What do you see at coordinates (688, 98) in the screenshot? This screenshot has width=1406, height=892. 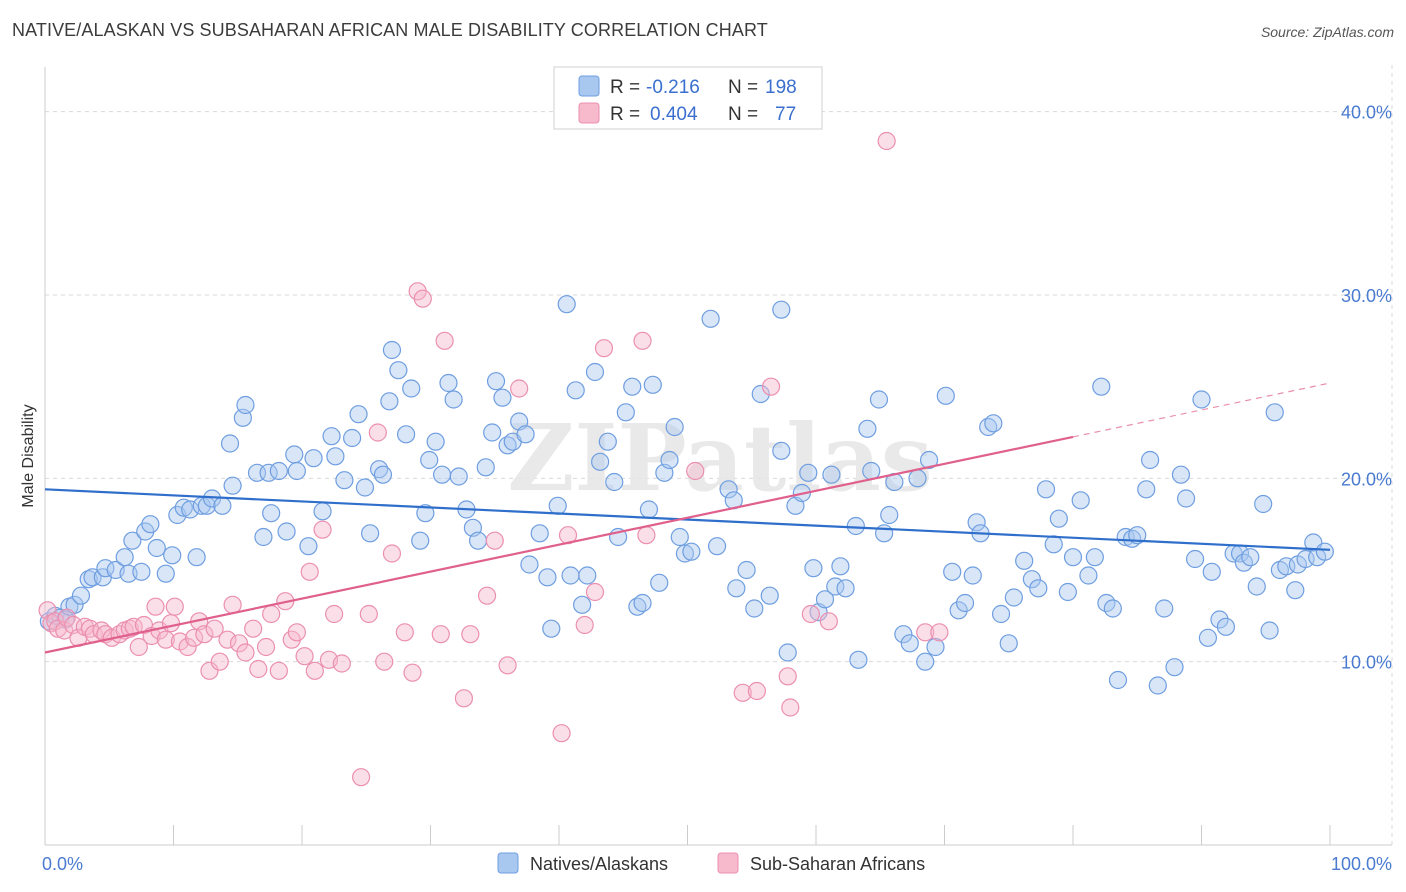 I see `stats-legend: R = -0.216 N = 198 R = 0.404 N = 77` at bounding box center [688, 98].